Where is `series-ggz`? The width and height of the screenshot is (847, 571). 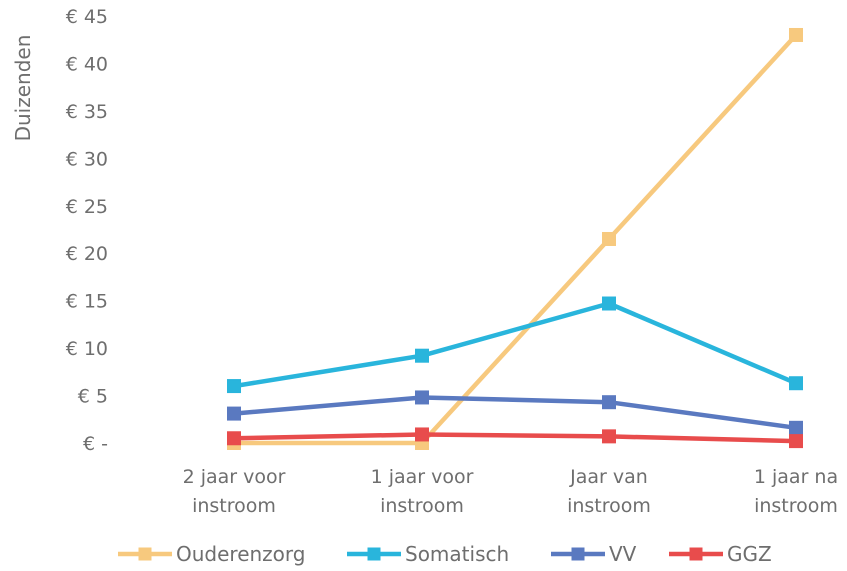 series-ggz is located at coordinates (515, 438).